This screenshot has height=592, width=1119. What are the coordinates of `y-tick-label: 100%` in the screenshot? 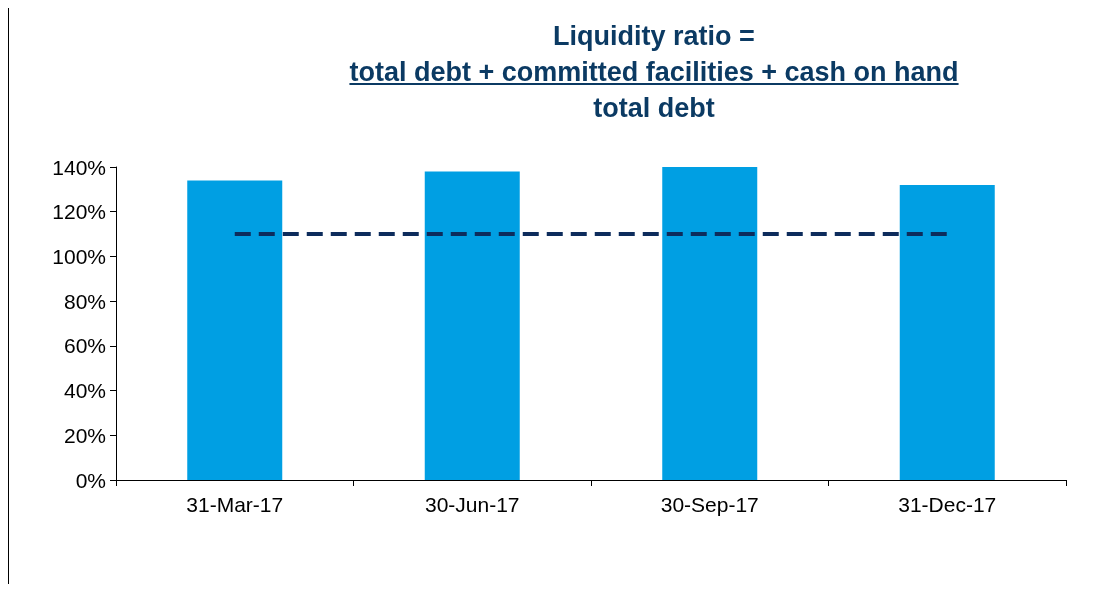 It's located at (79, 256).